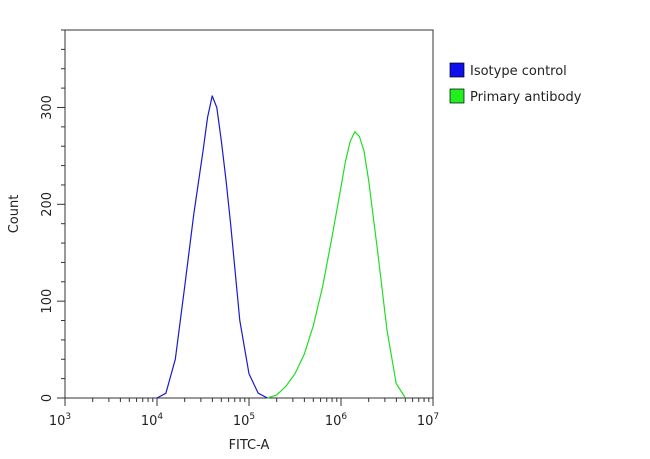 This screenshot has height=459, width=650. I want to click on legend-swatch-isotype, so click(457, 70).